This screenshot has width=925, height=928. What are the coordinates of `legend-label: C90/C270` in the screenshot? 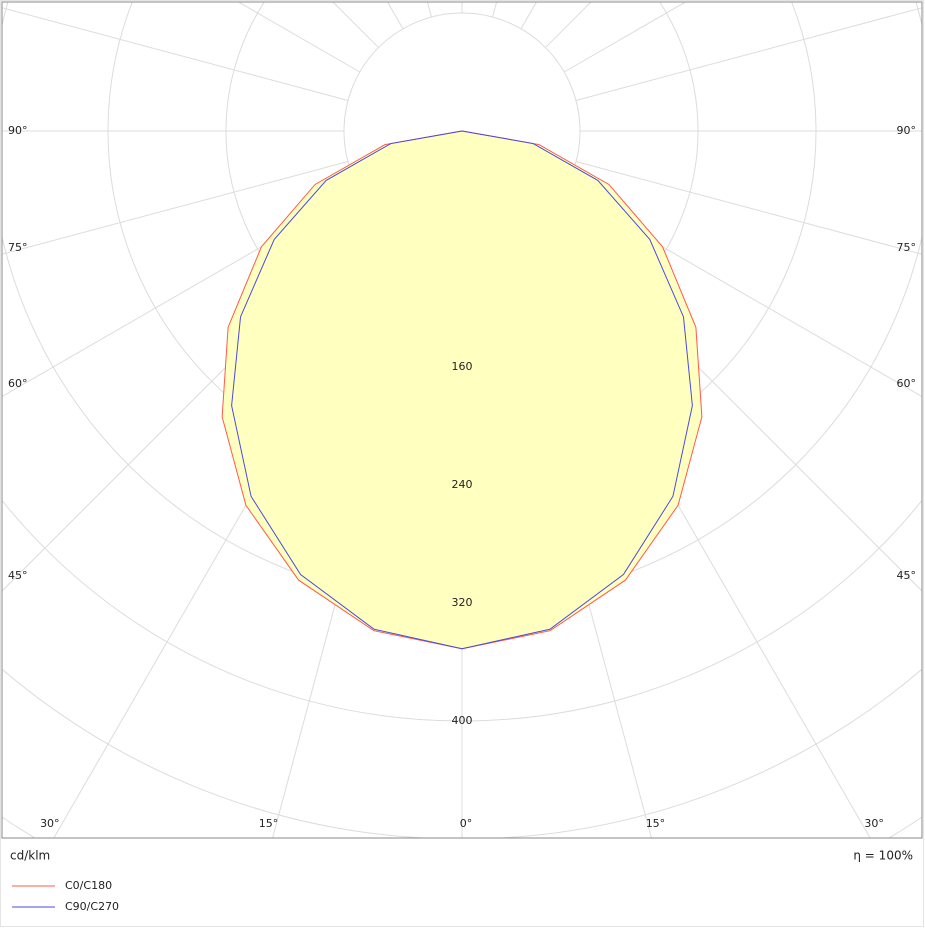 It's located at (92, 906).